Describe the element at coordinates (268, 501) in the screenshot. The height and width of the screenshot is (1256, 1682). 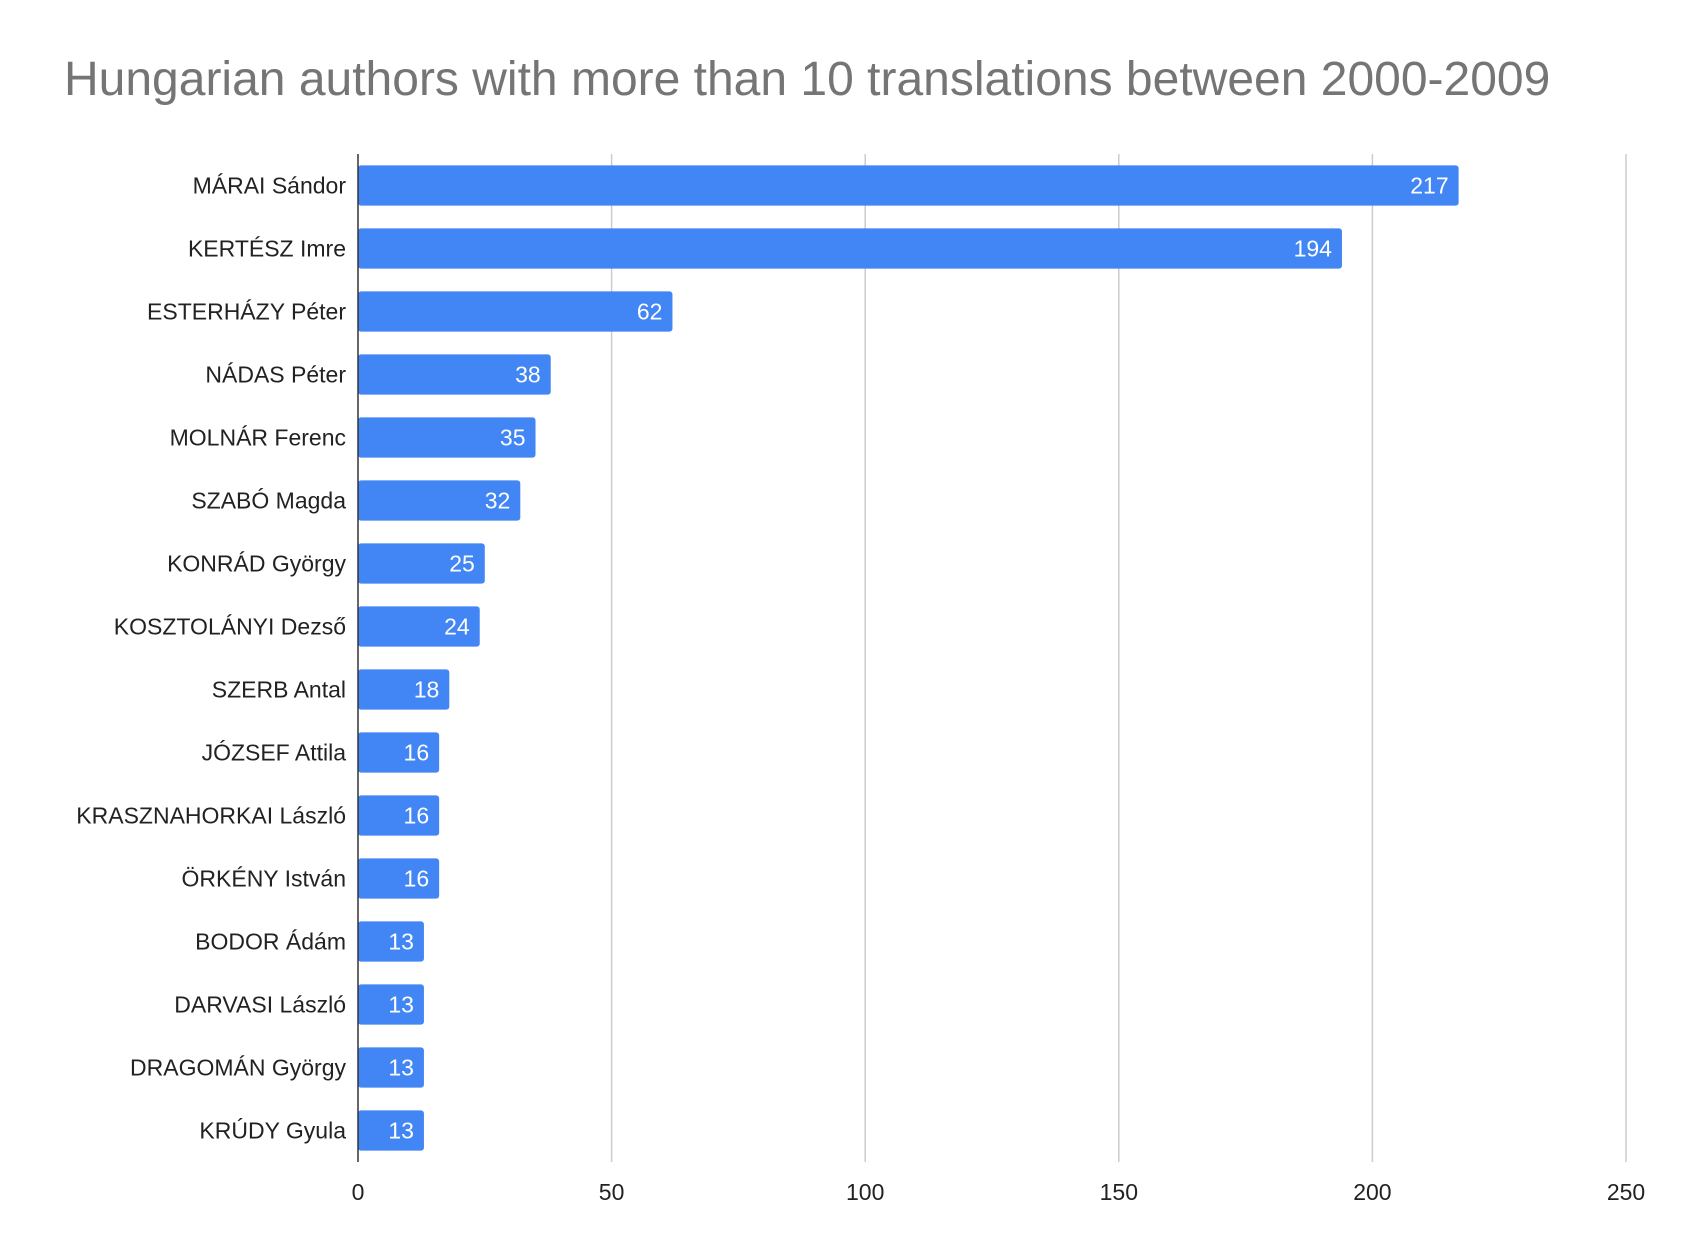
I see `category-label: SZABÓ Magda` at that location.